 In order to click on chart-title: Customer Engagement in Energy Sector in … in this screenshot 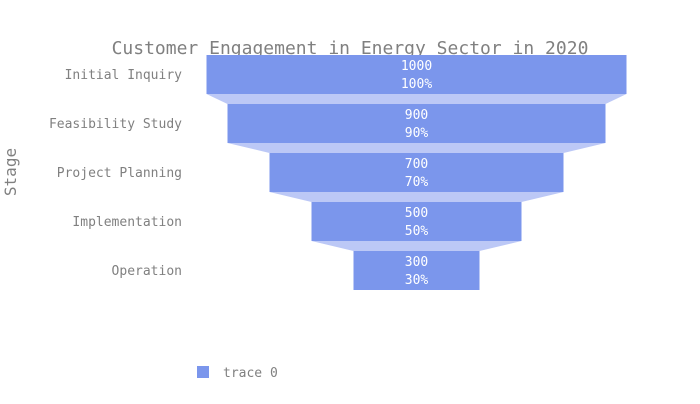, I will do `click(350, 48)`.